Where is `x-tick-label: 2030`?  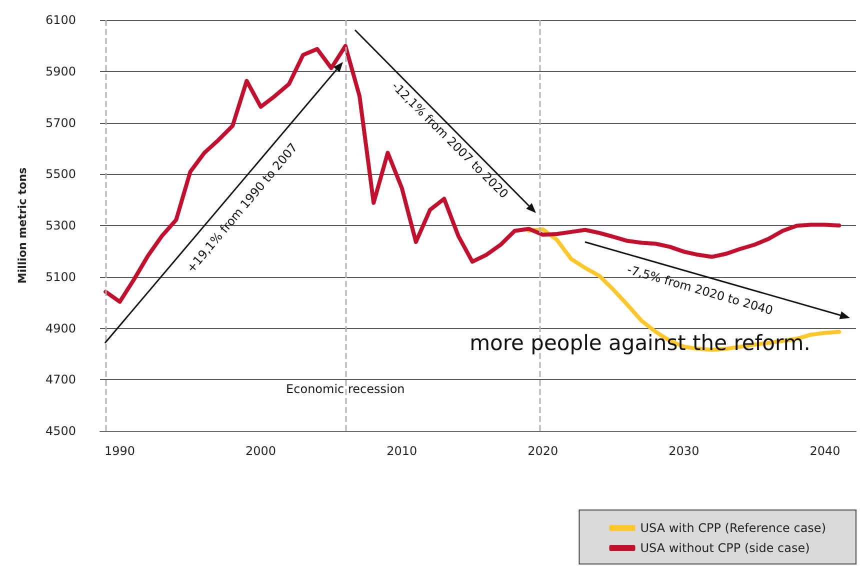
x-tick-label: 2030 is located at coordinates (684, 451).